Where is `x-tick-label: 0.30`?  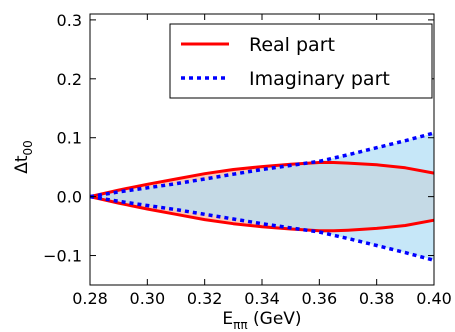 x-tick-label: 0.30 is located at coordinates (148, 298).